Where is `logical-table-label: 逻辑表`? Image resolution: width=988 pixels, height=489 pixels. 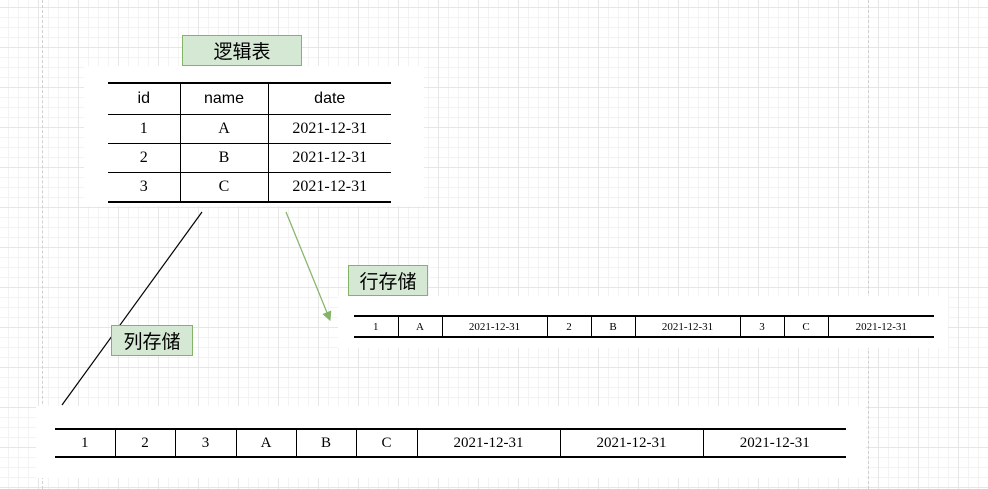 logical-table-label: 逻辑表 is located at coordinates (242, 50).